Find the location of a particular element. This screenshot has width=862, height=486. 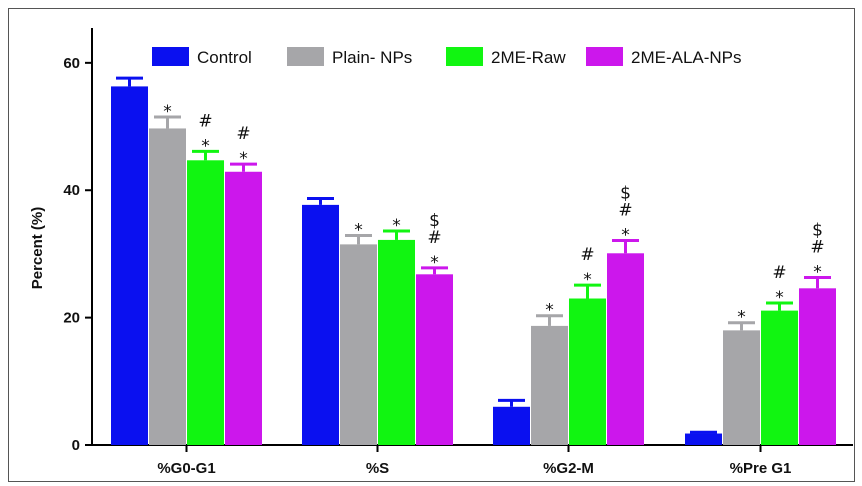

legend-label: 2ME-Raw is located at coordinates (528, 57).